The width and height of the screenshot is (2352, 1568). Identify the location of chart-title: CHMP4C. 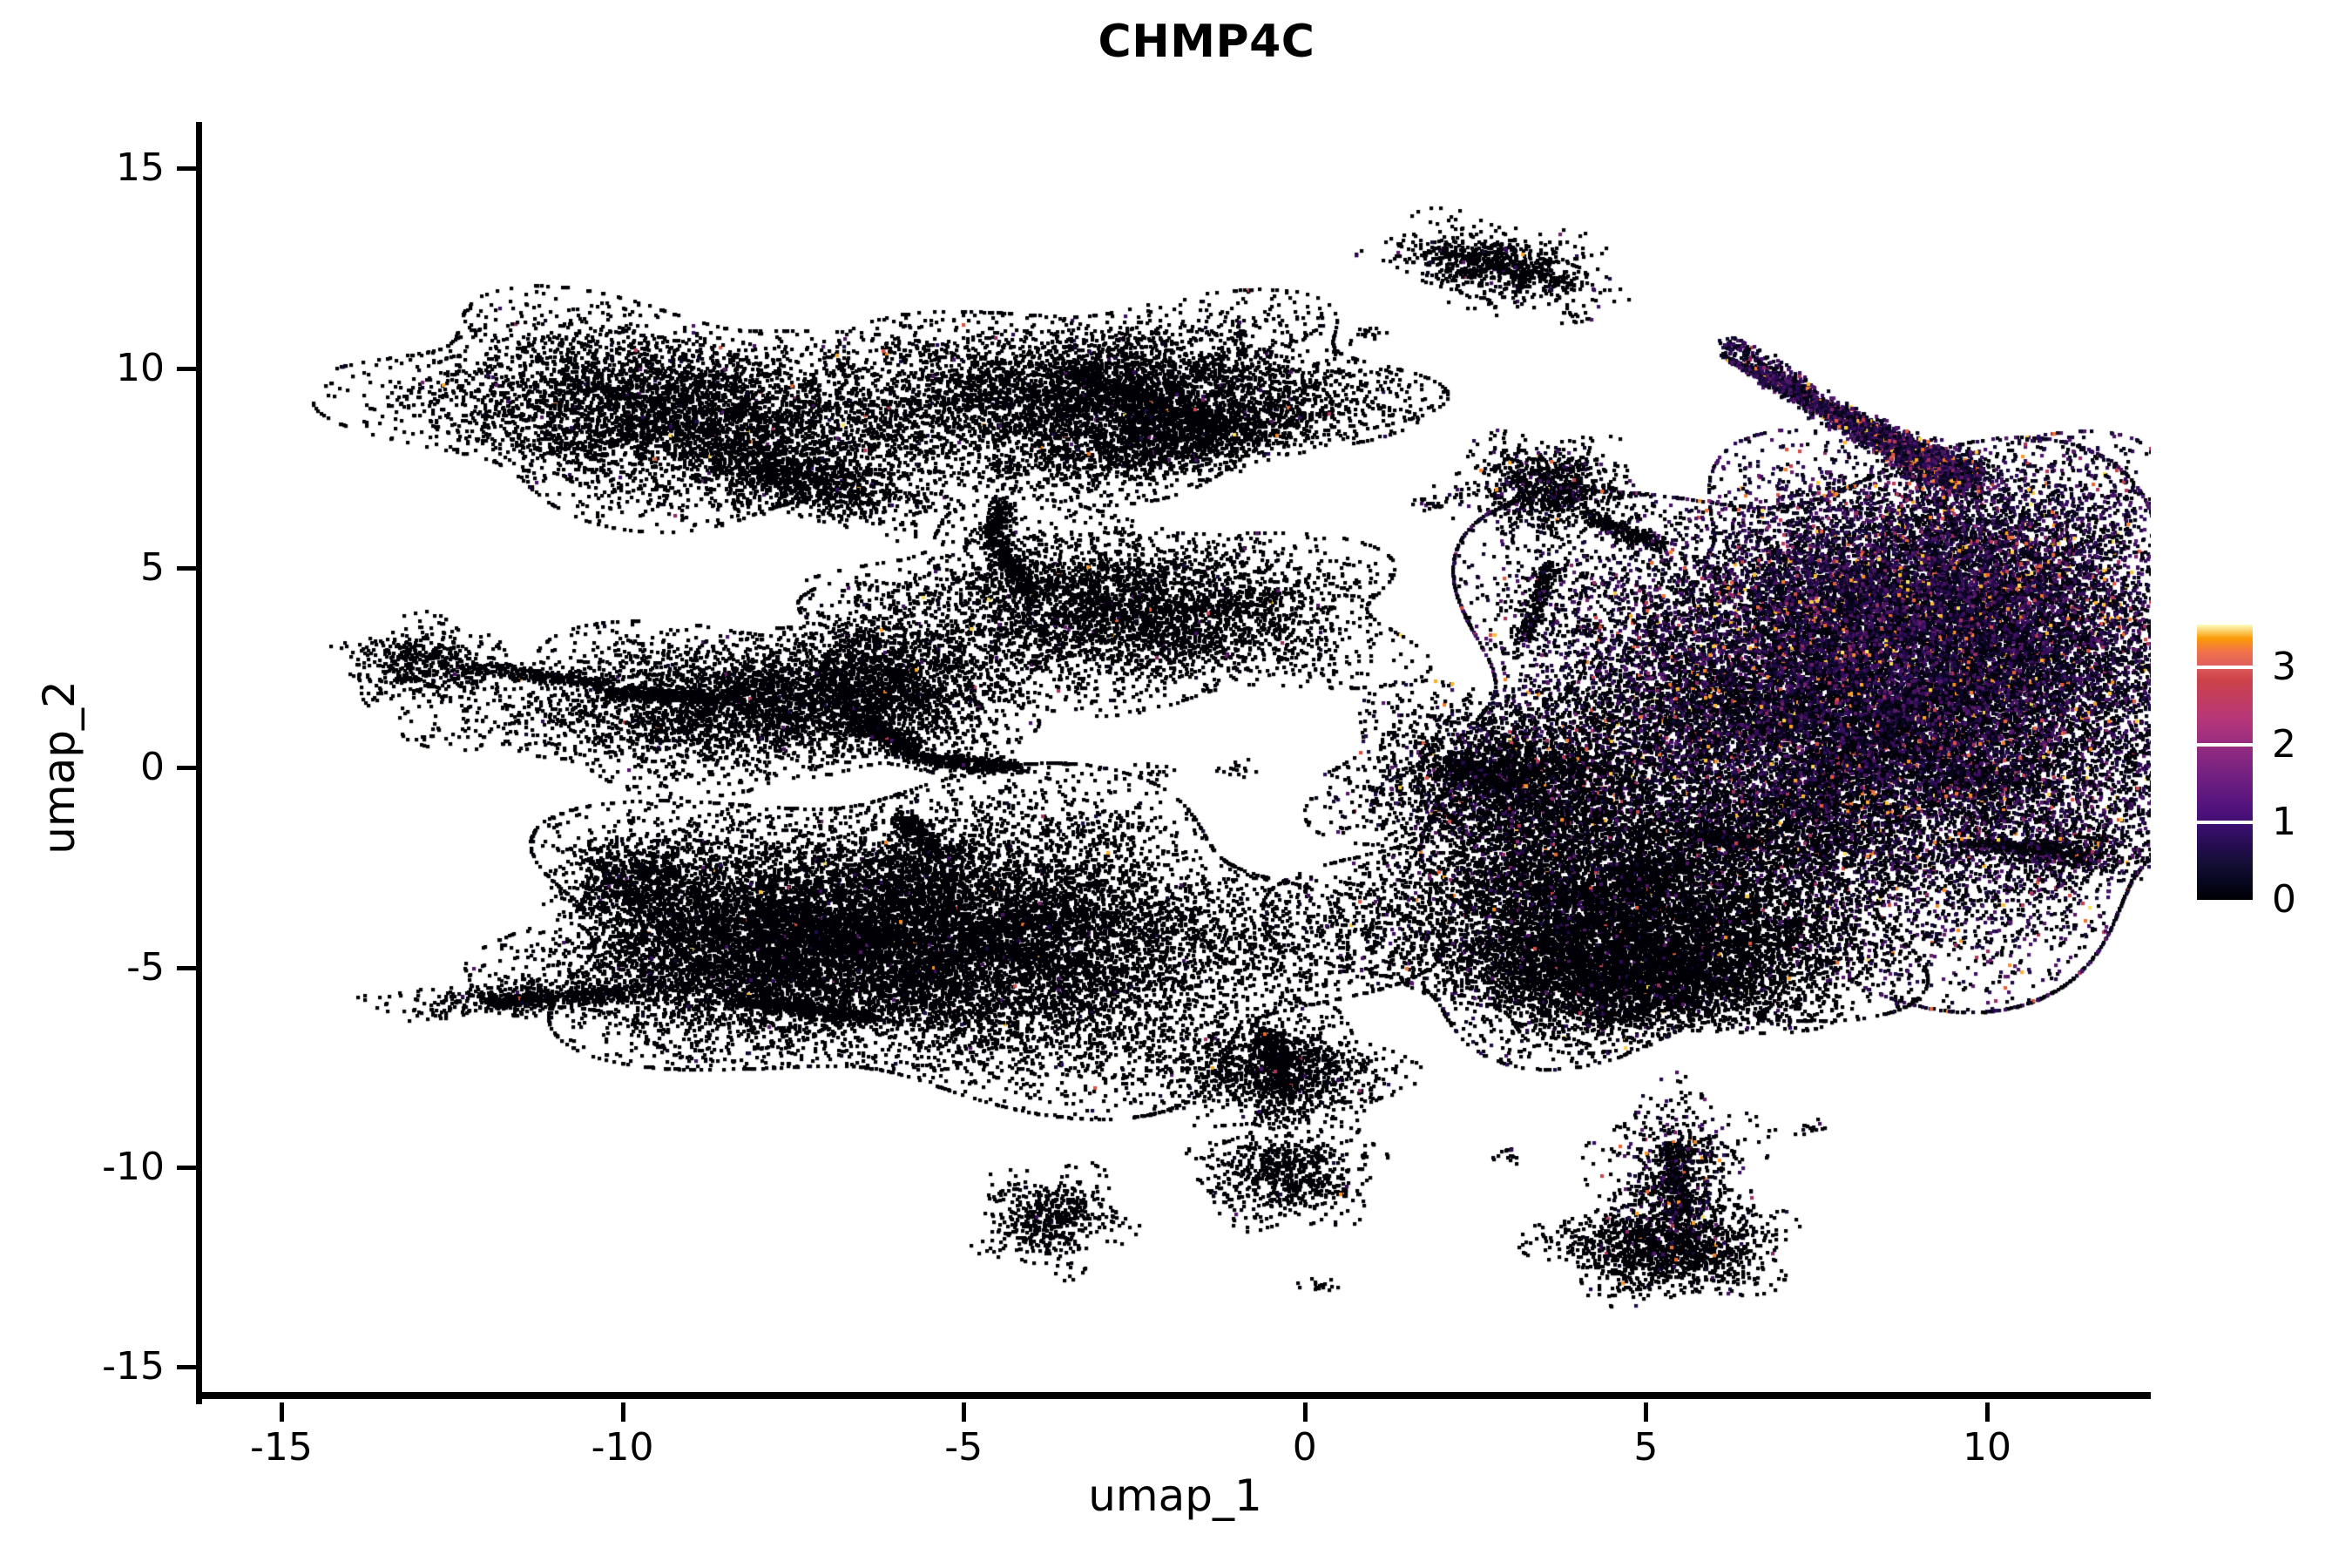
(1206, 42).